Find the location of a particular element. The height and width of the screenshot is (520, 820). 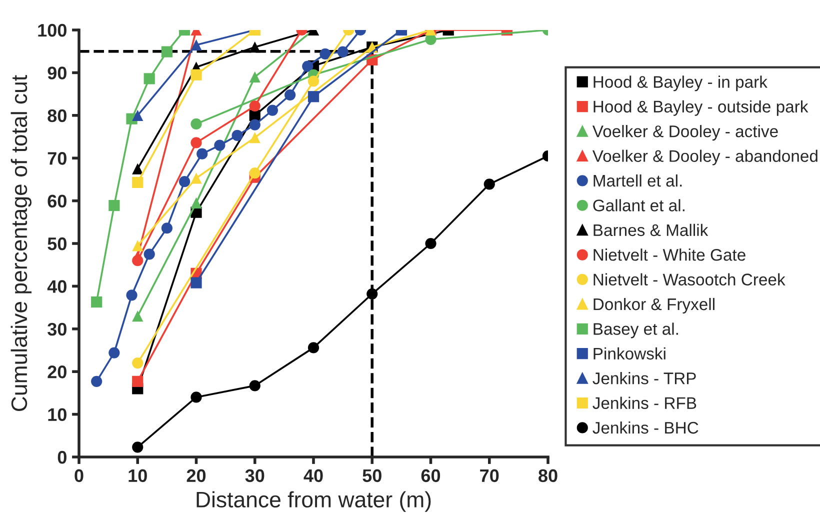

y-tick-label: 90 is located at coordinates (57, 73).